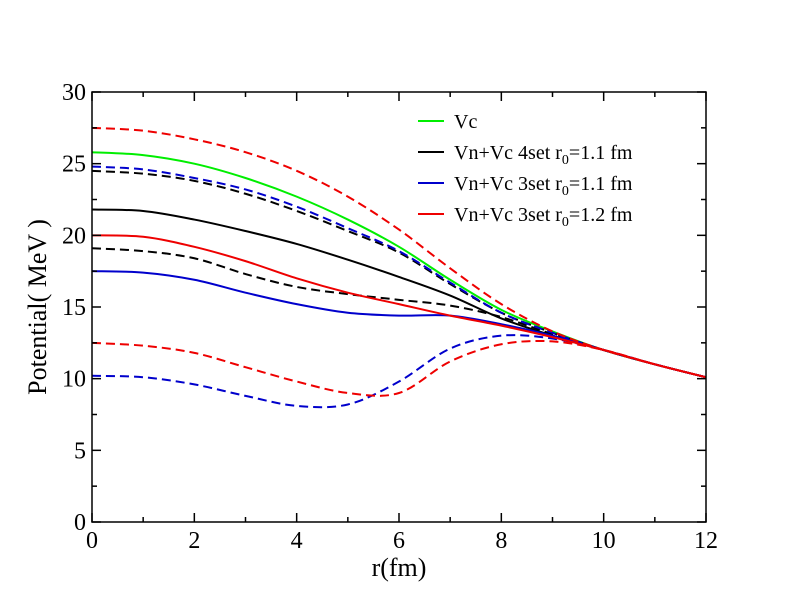 The image size is (792, 612). Describe the element at coordinates (706, 541) in the screenshot. I see `x-tick-label: 12` at that location.